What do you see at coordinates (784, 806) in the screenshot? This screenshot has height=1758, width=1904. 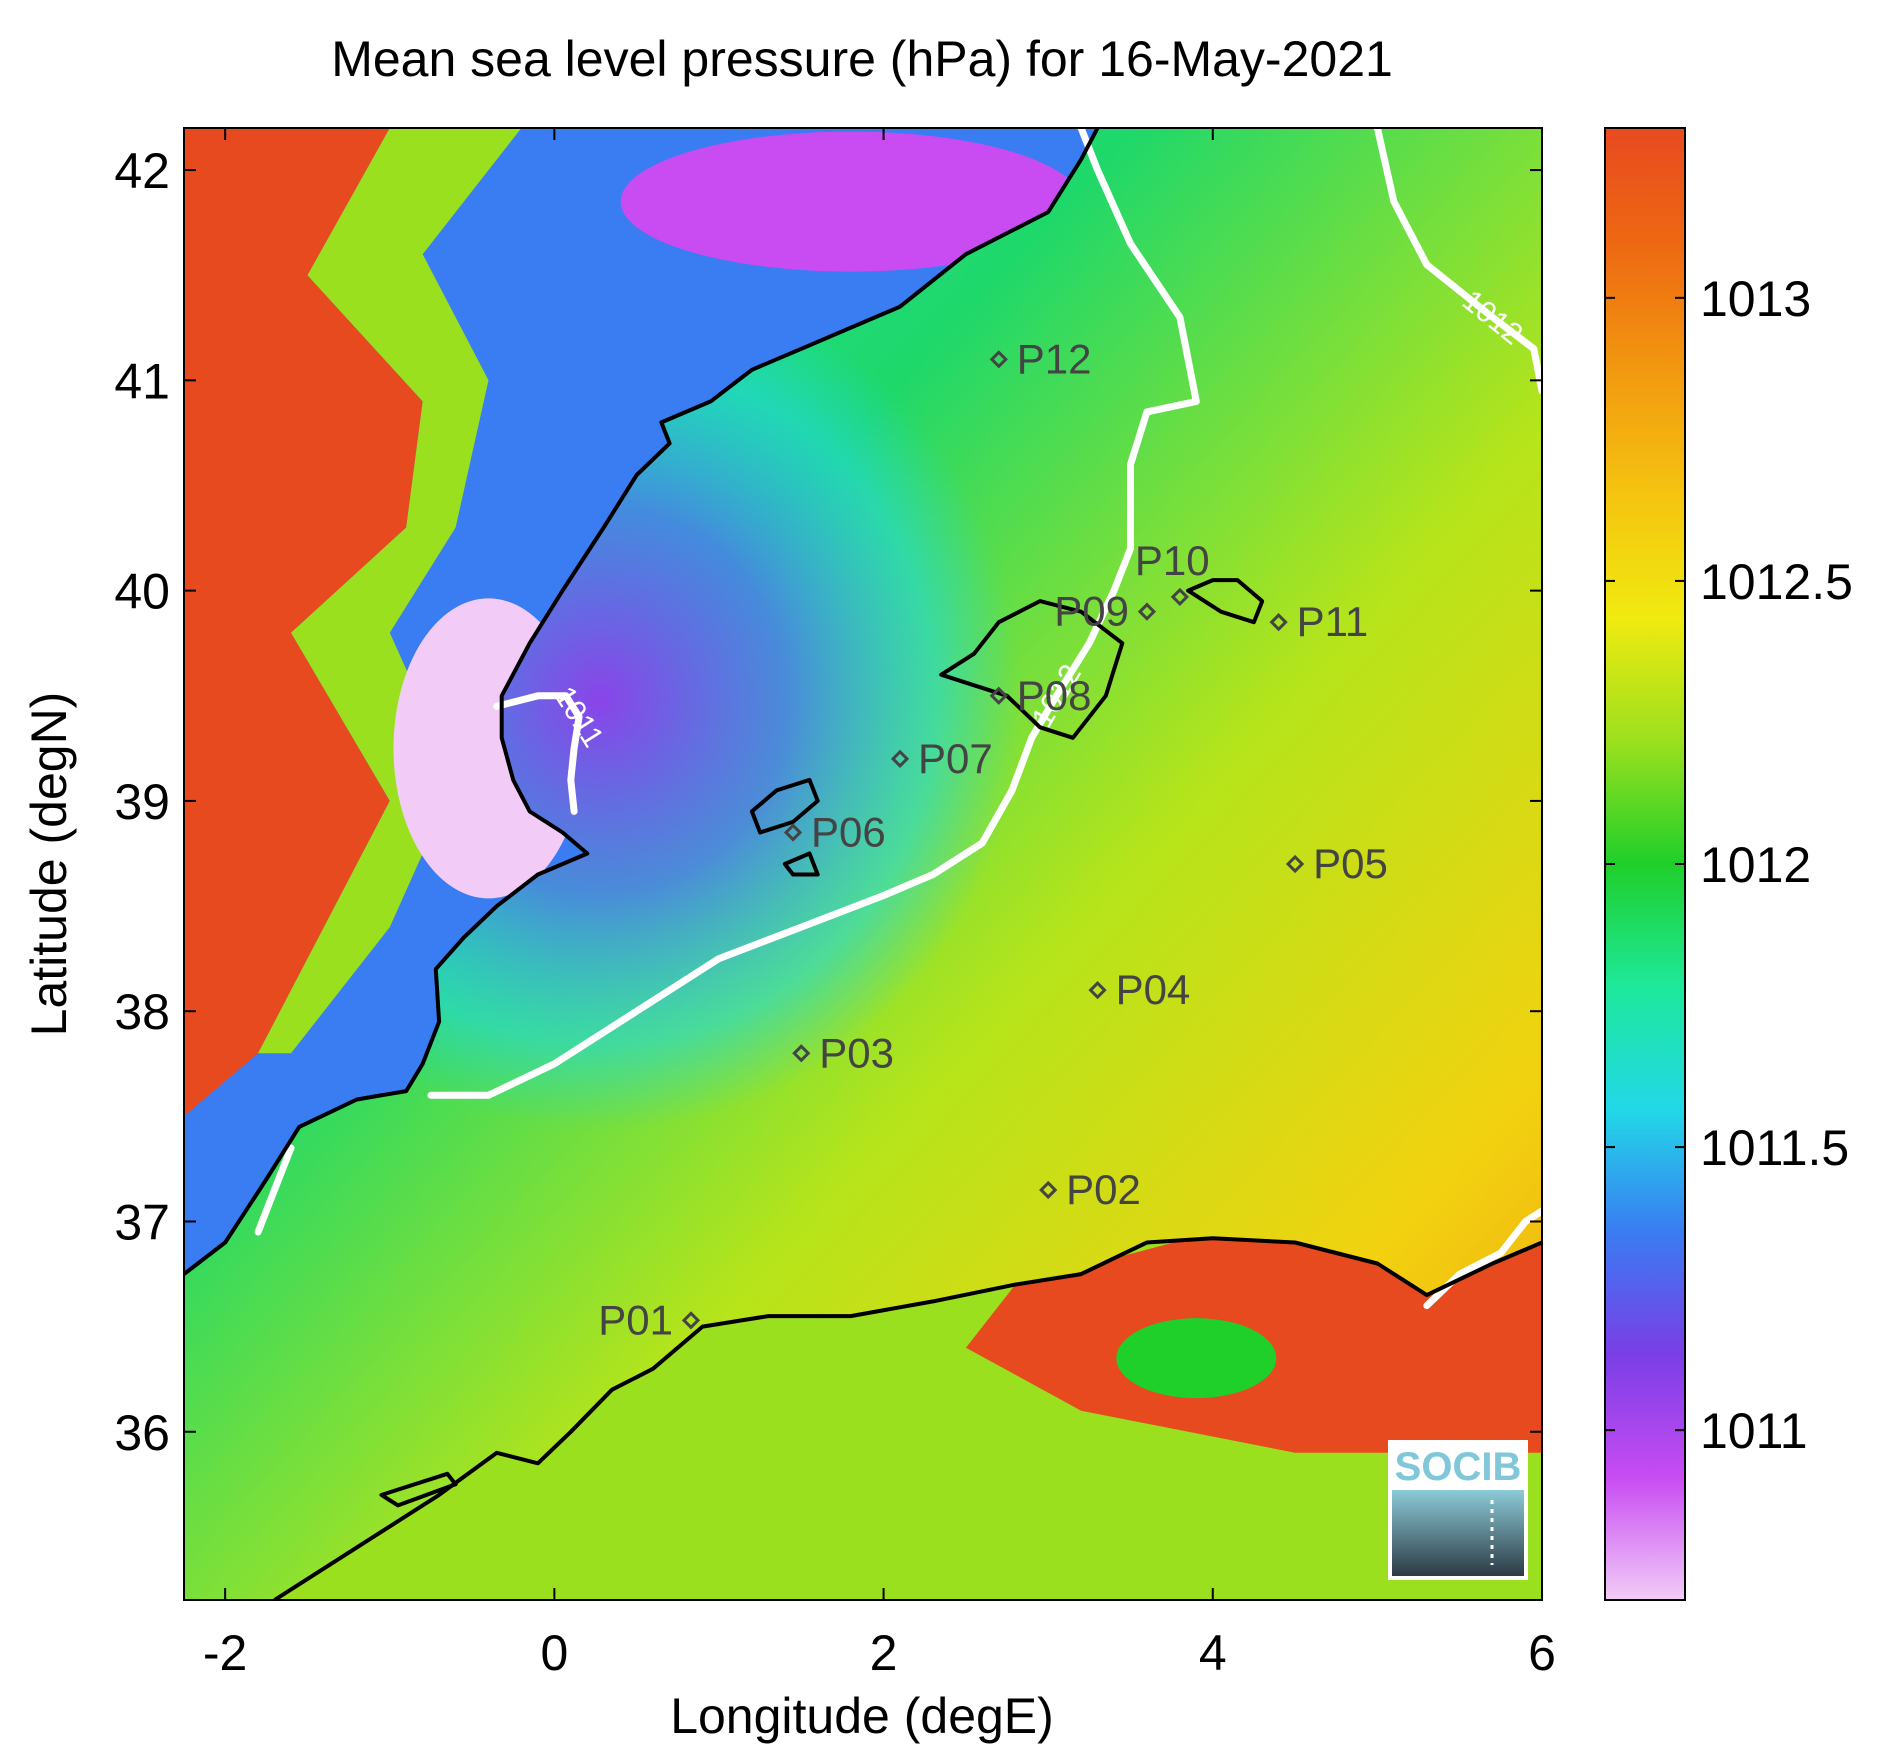 I see `coastline-ibiza` at bounding box center [784, 806].